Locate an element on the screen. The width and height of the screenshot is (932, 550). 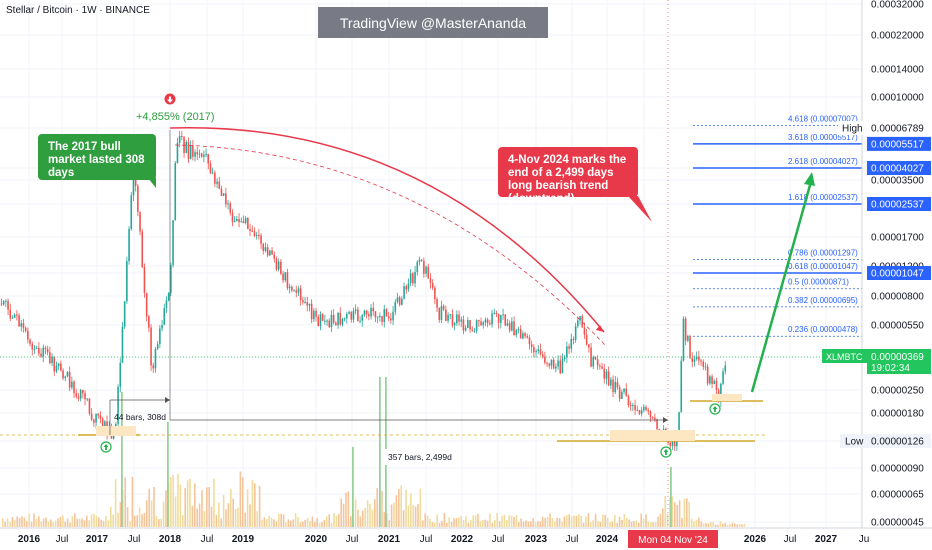
watermark: TradingView @MasterAnanda is located at coordinates (433, 22).